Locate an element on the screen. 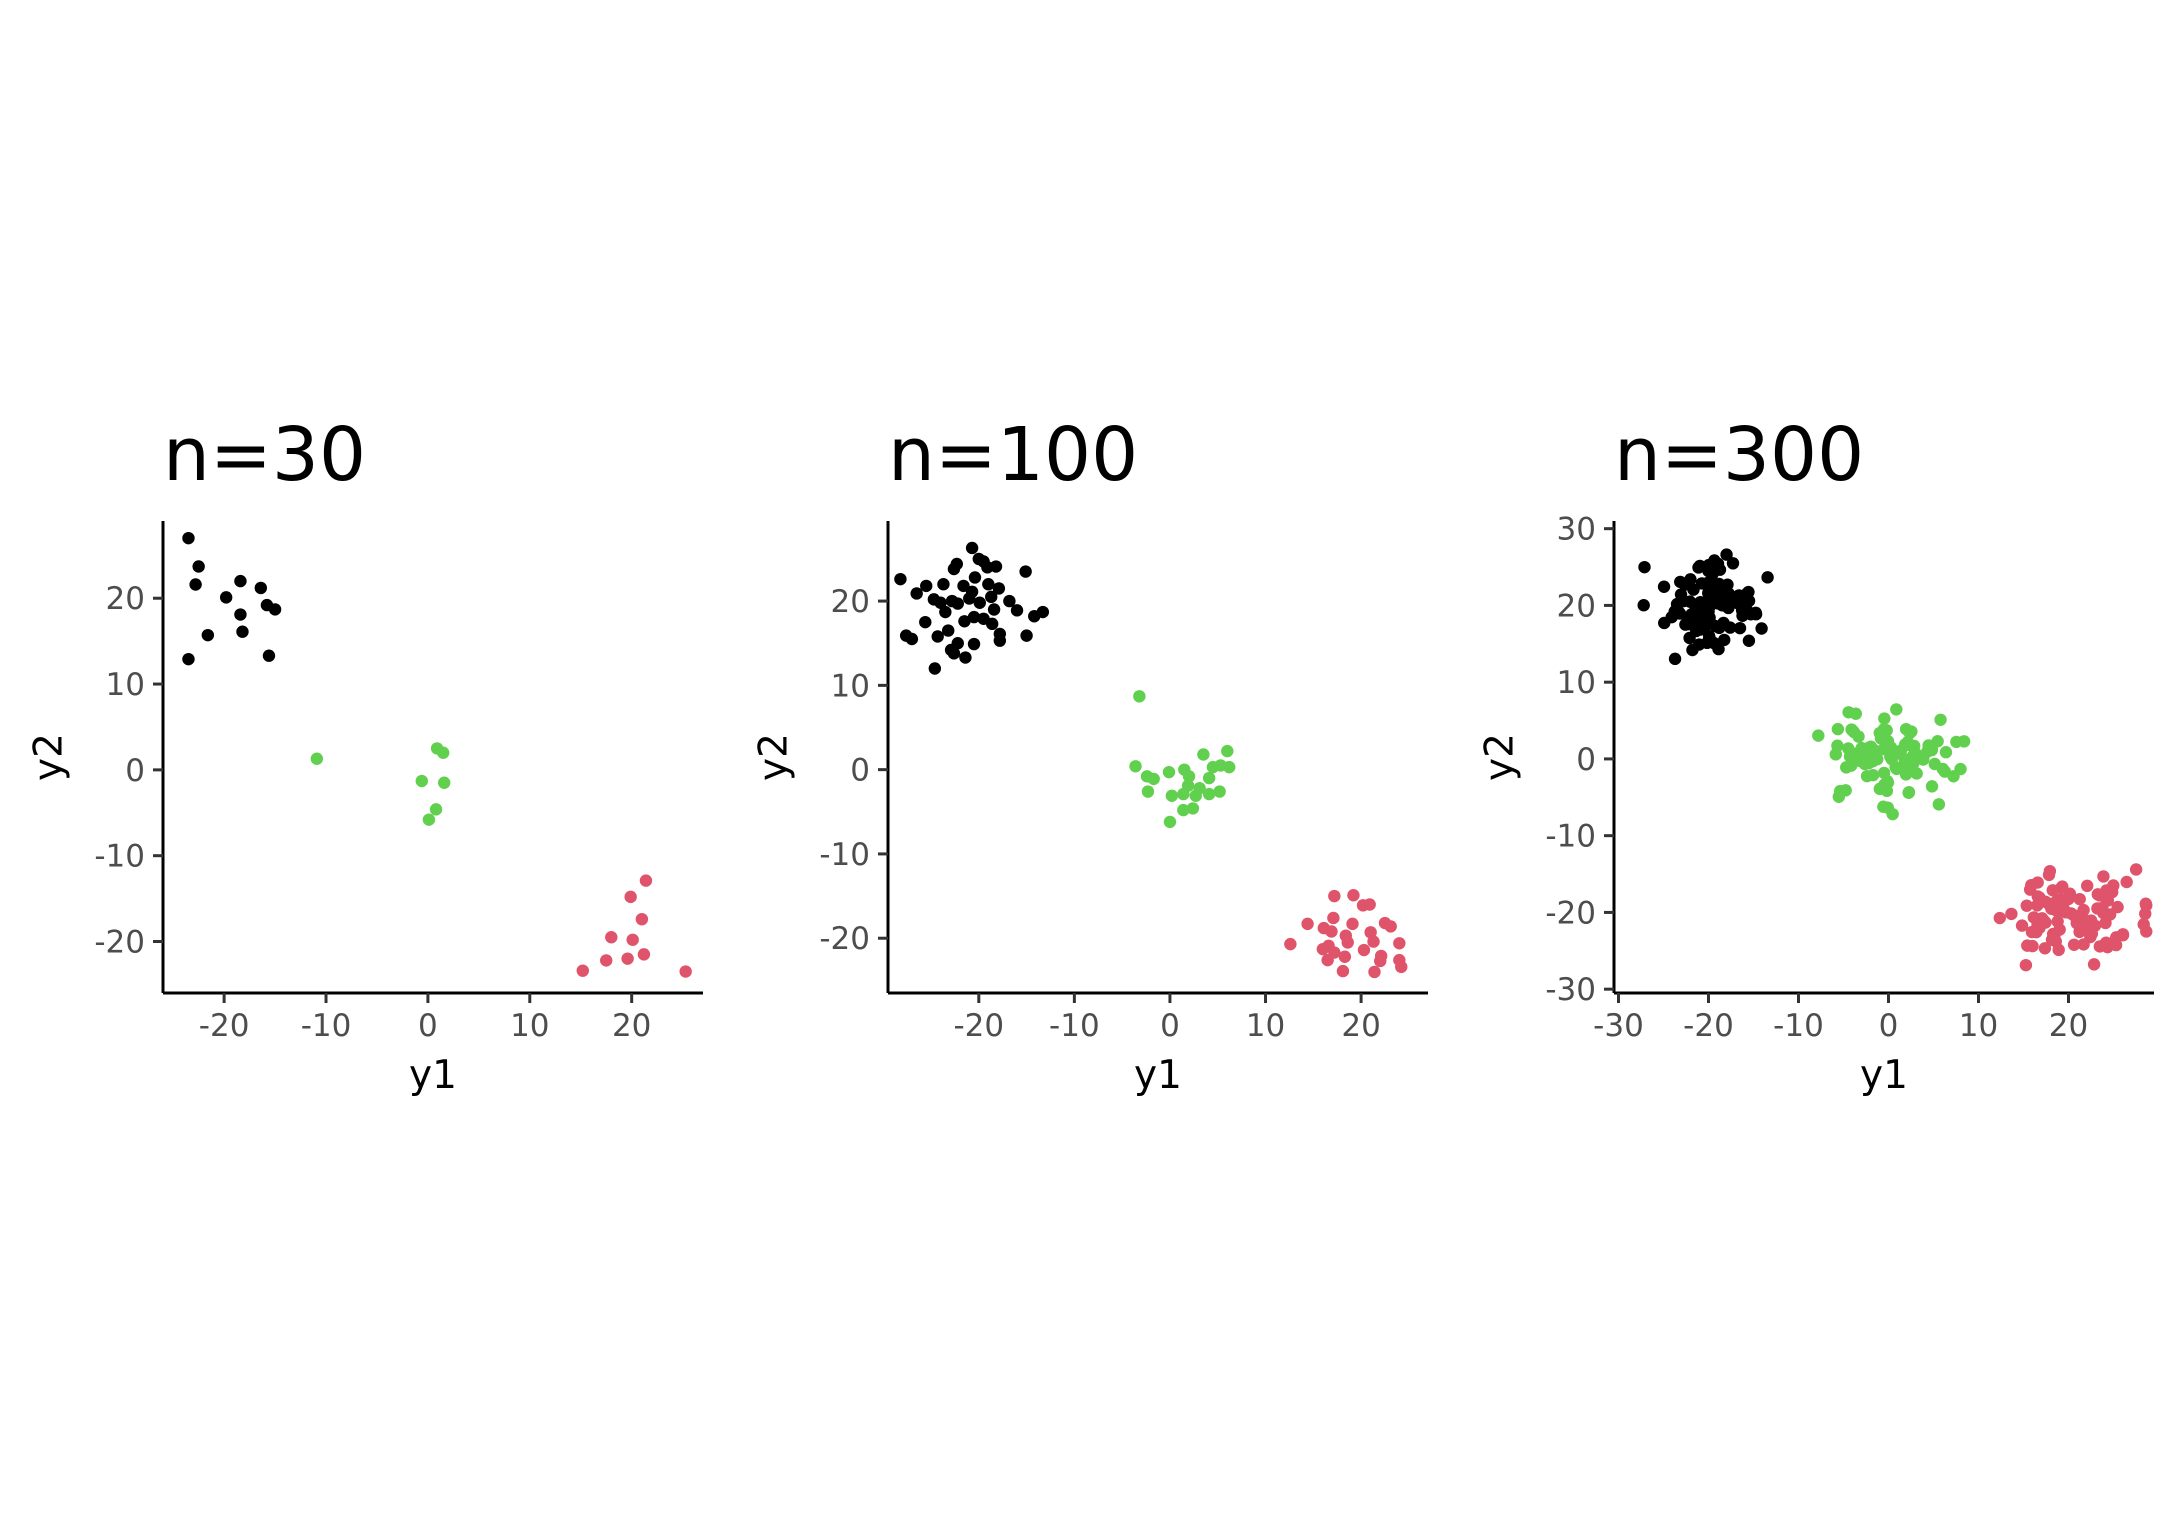 This screenshot has height=1524, width=2167. x-tick-label: 10 is located at coordinates (529, 1026).